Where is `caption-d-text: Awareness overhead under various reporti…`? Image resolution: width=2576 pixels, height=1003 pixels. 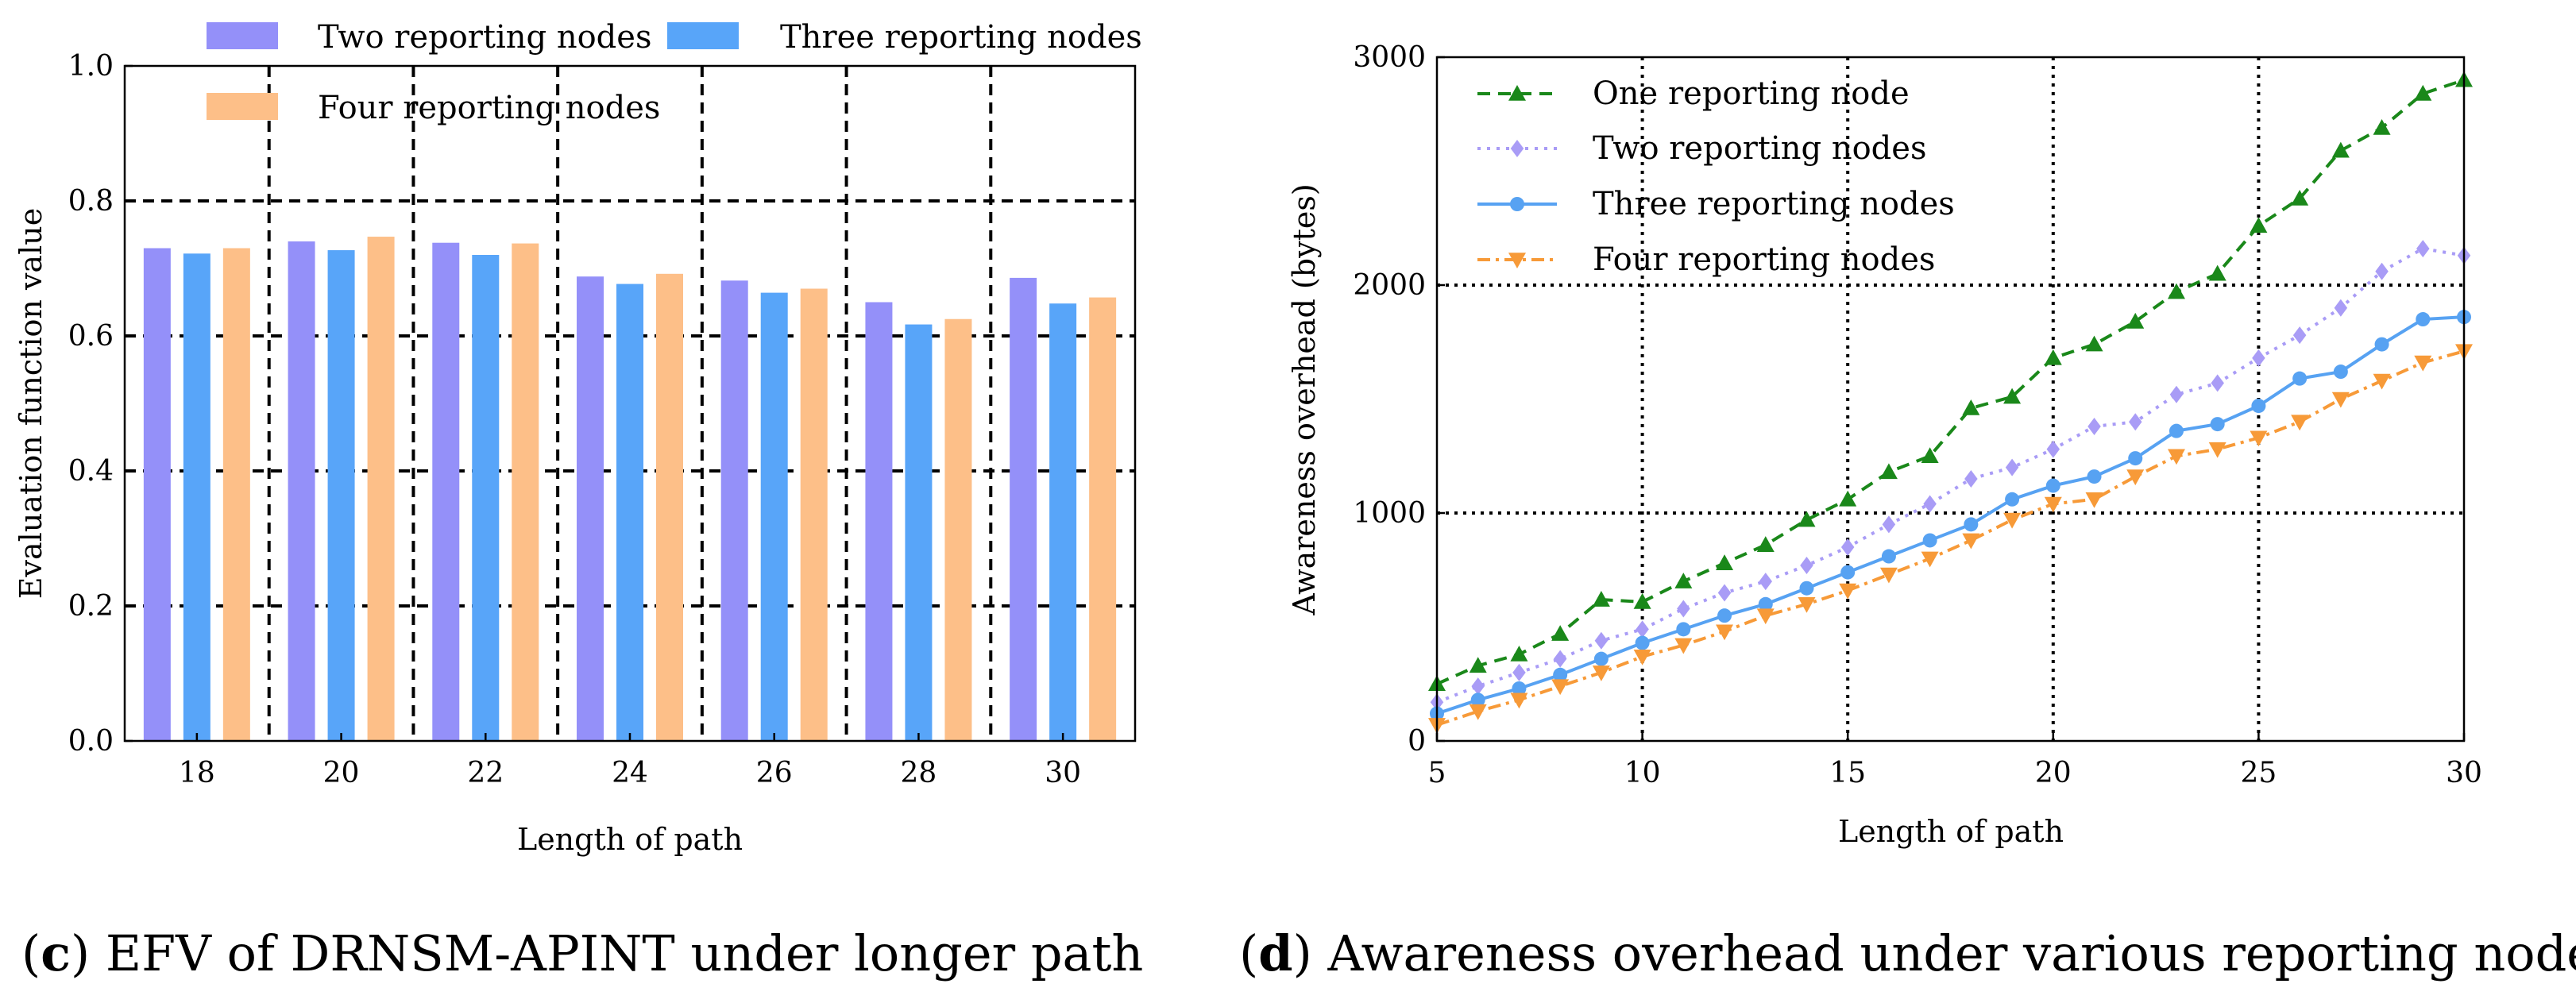 caption-d-text: Awareness overhead under various reporti… is located at coordinates (1944, 953).